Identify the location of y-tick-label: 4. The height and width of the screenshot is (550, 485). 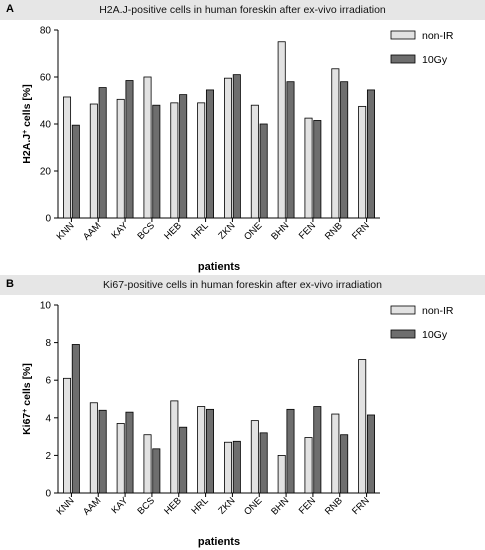
(48, 418).